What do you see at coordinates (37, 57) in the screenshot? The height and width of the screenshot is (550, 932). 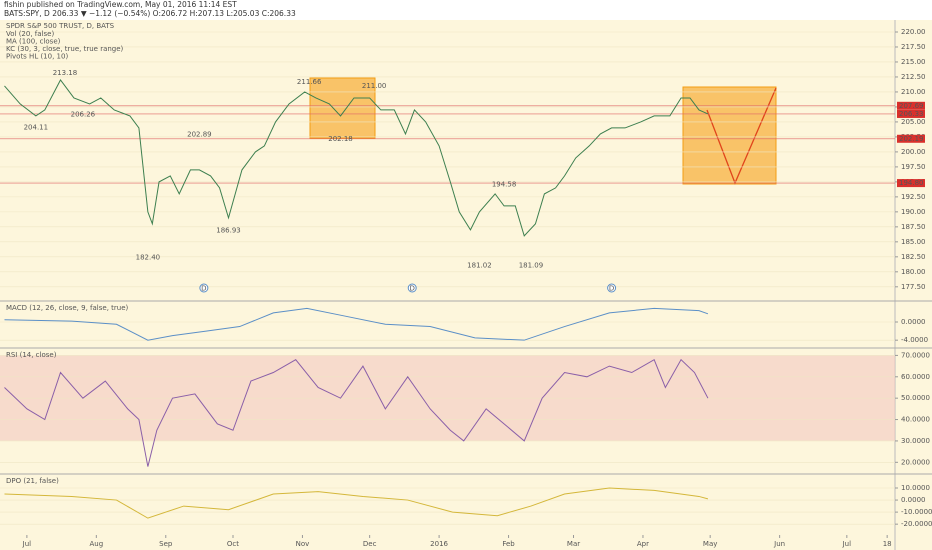 I see `legend-entry: Pivots HL (10, 10)` at bounding box center [37, 57].